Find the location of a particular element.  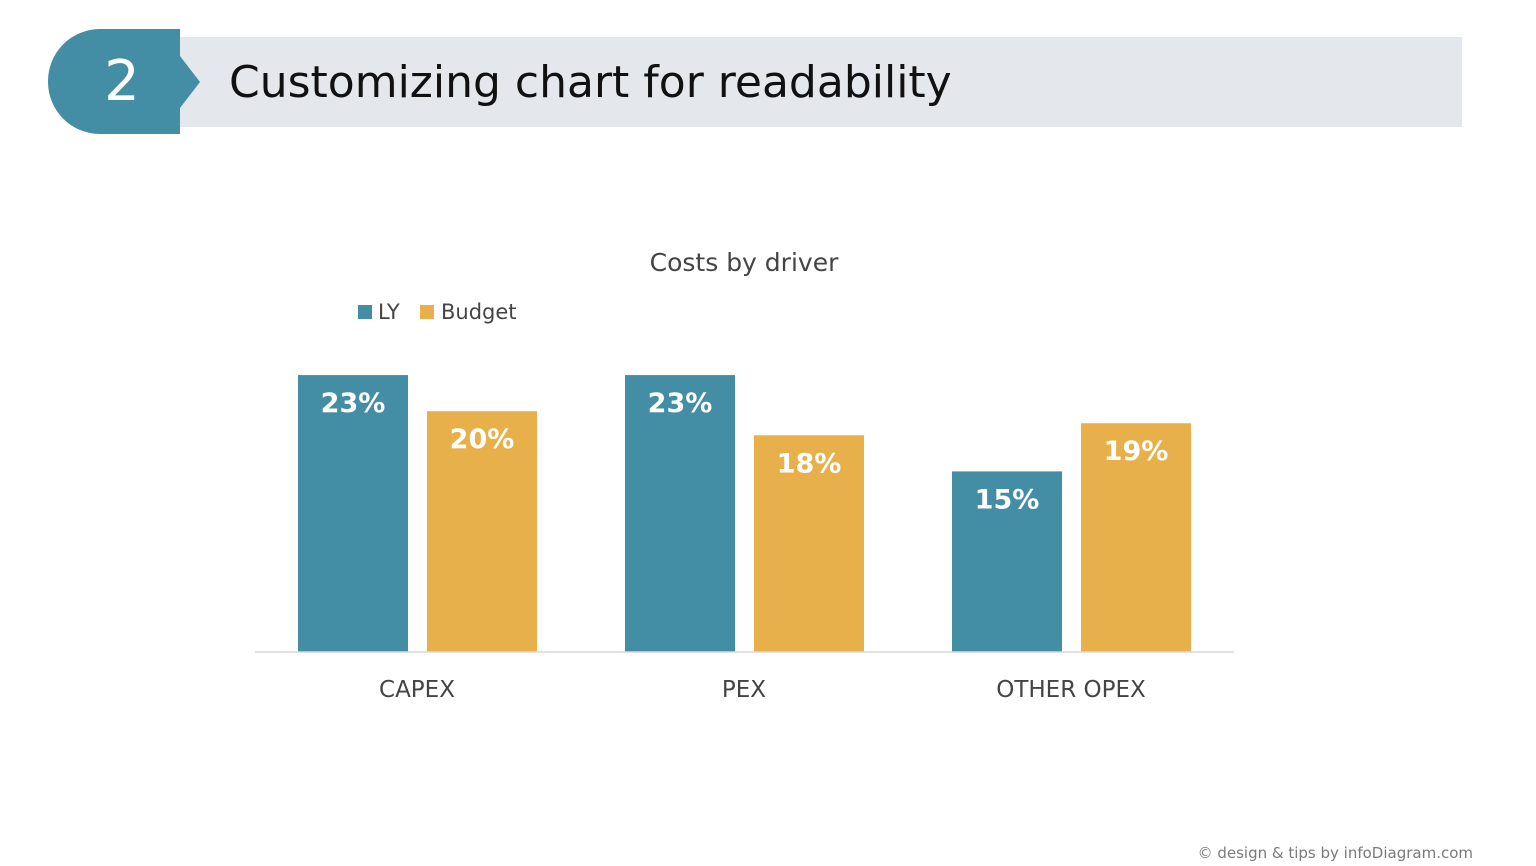

step-number: 2 is located at coordinates (122, 81).